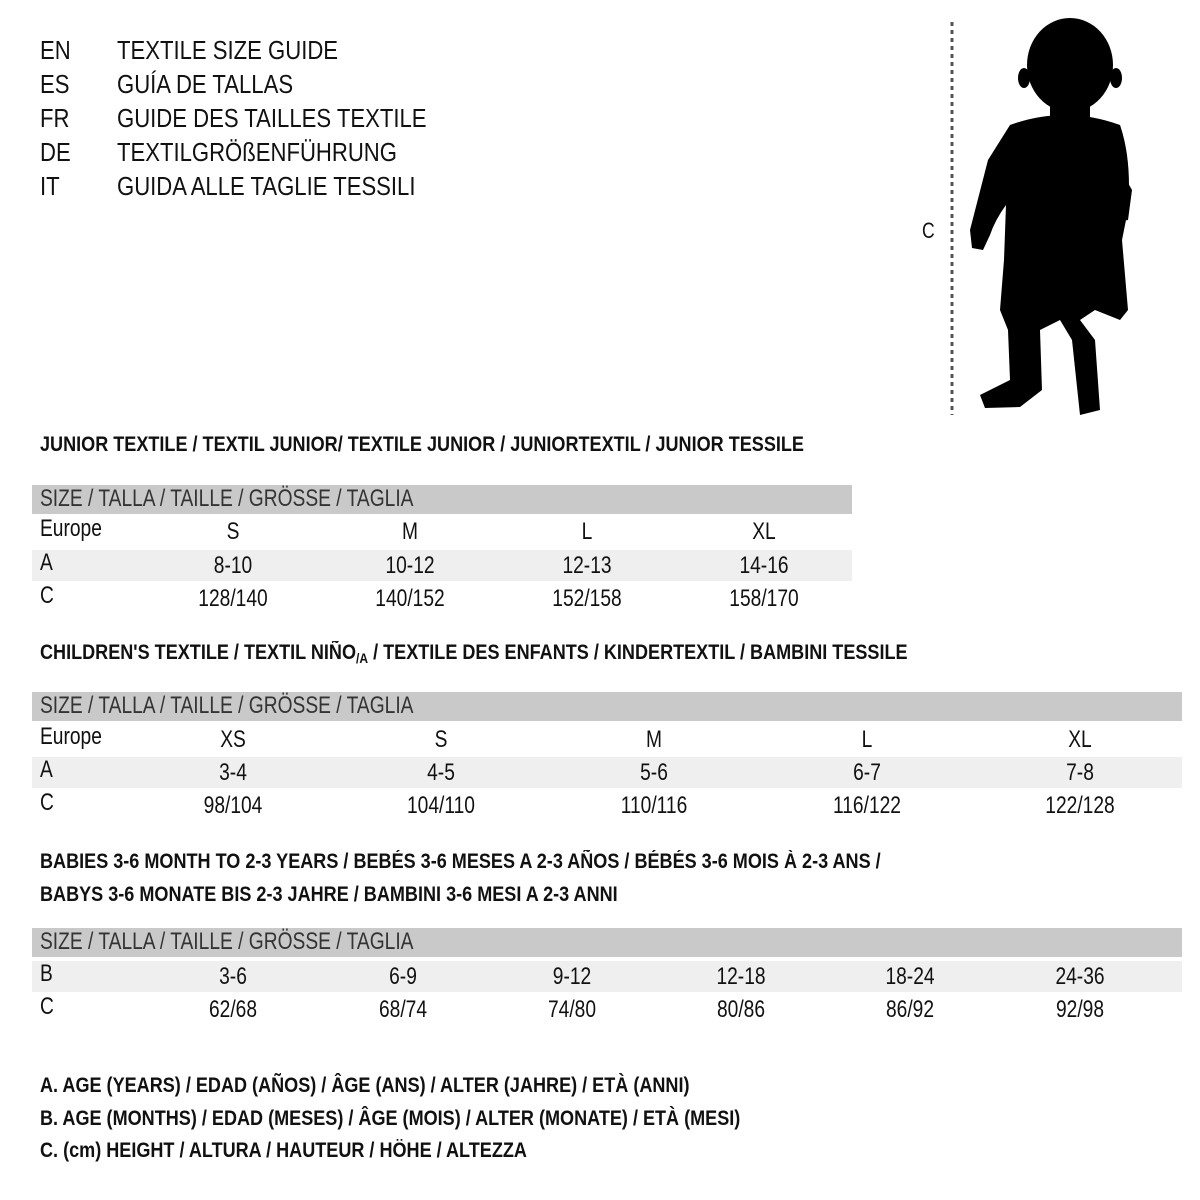 The width and height of the screenshot is (1200, 1200). Describe the element at coordinates (233, 739) in the screenshot. I see `table-cell: XS` at that location.